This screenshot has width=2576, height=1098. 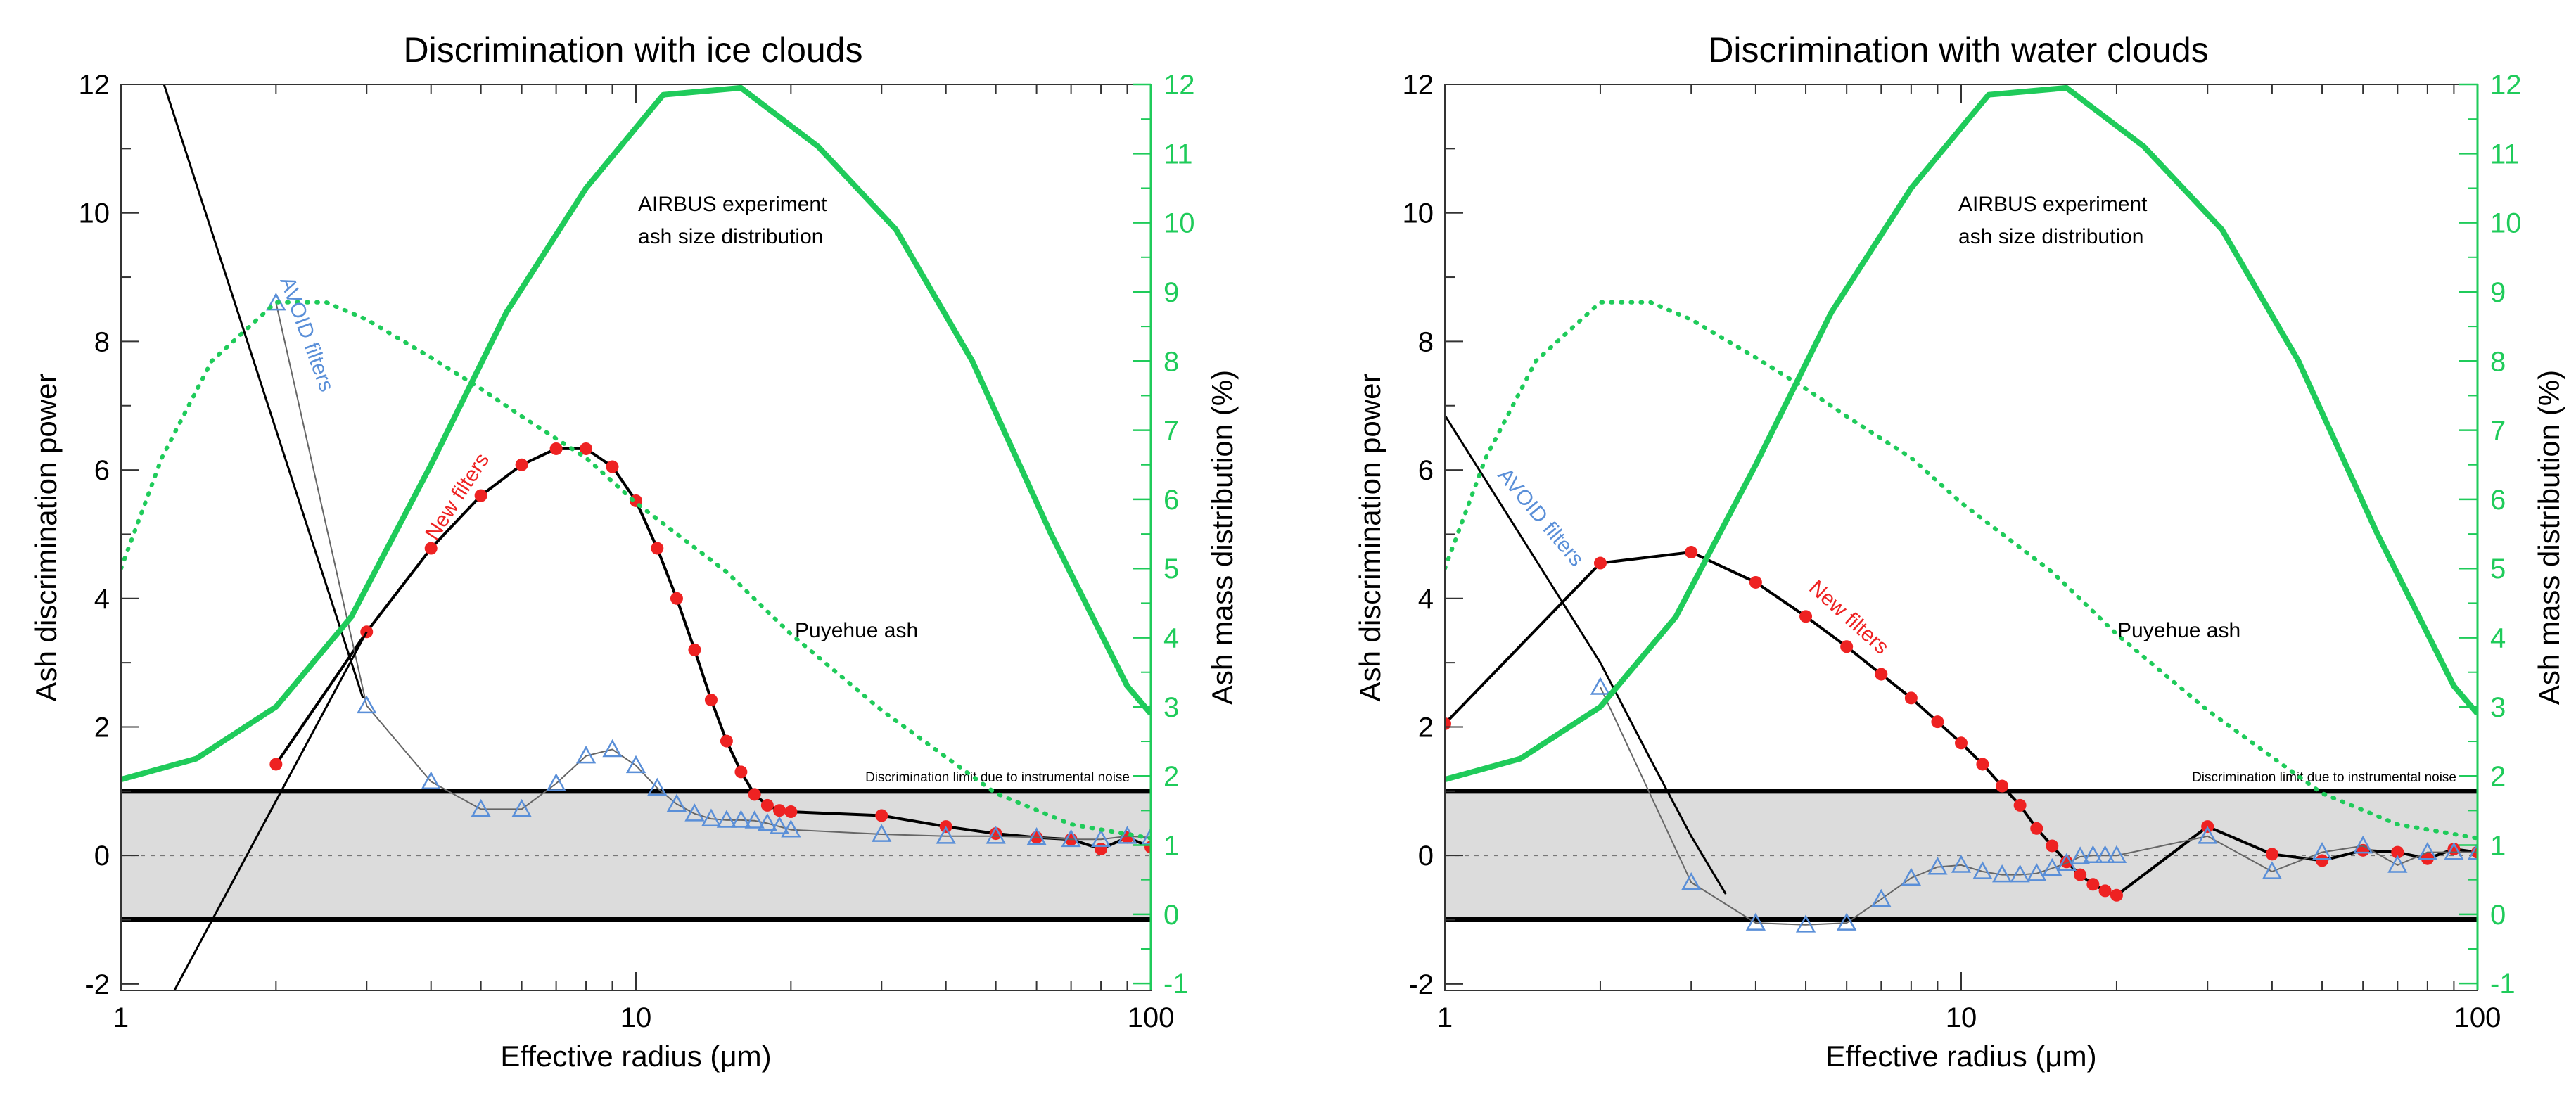 I want to click on y-tick-label: 12, so click(x=94, y=85).